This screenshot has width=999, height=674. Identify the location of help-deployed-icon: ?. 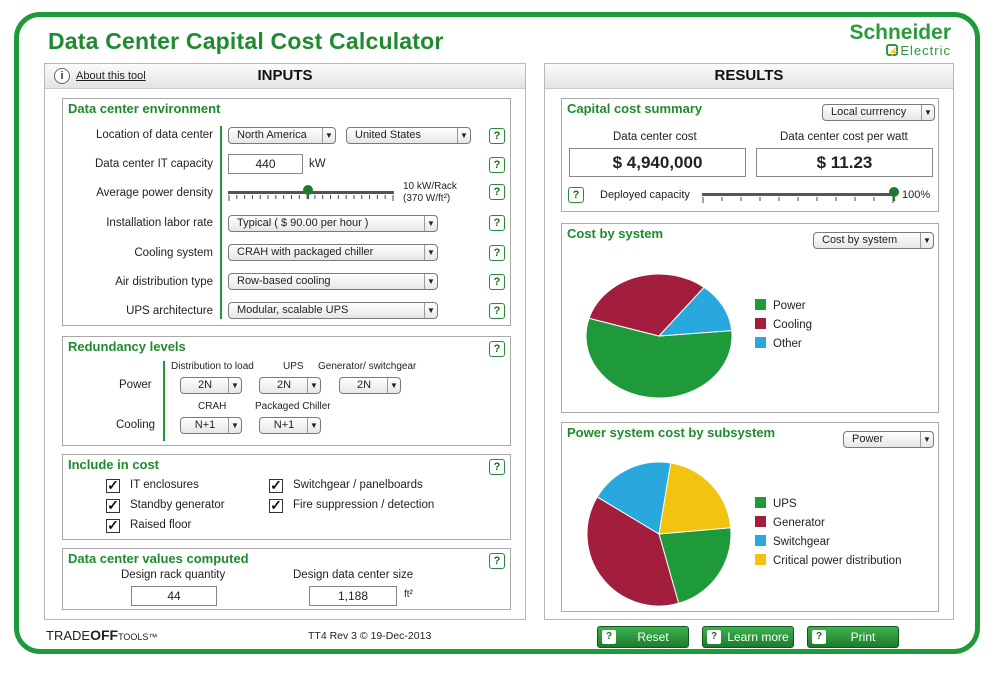
(576, 195).